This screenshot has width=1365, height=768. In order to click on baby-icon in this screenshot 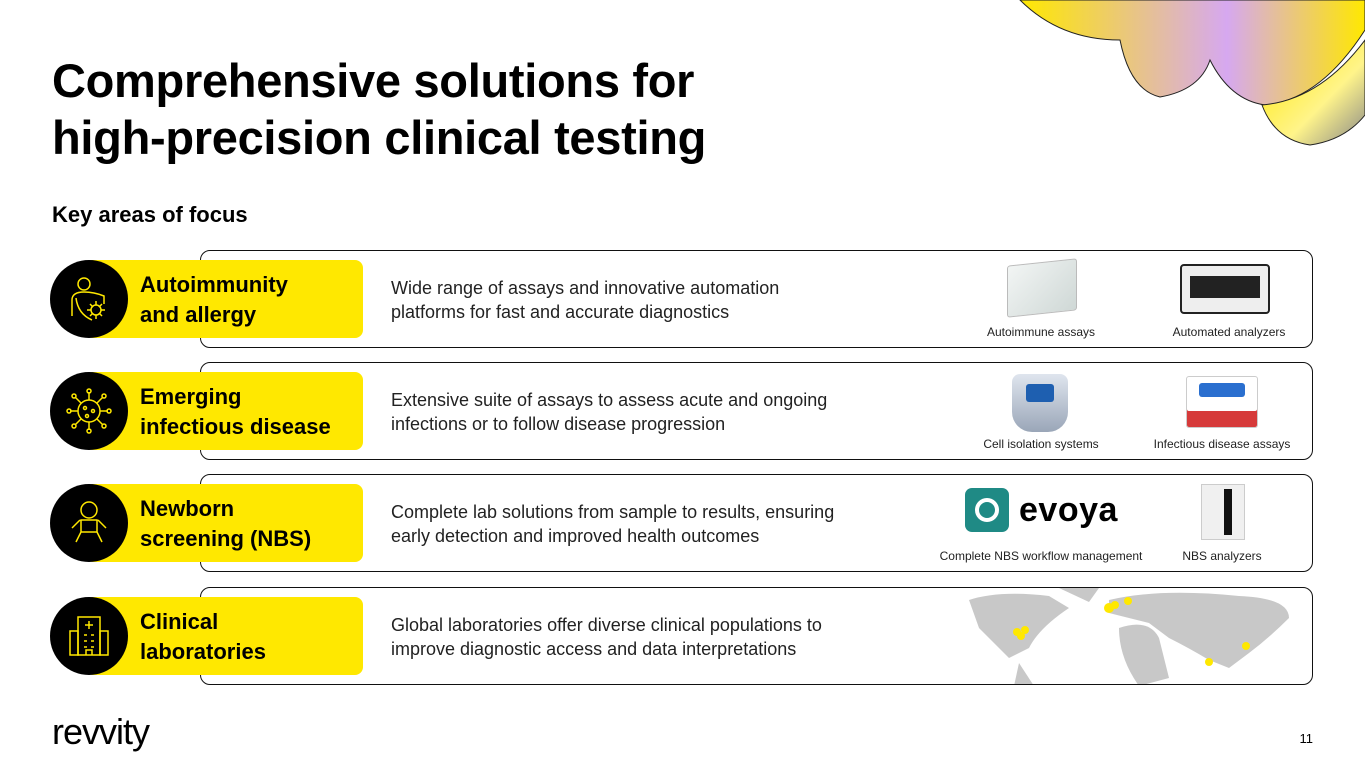, I will do `click(89, 523)`.